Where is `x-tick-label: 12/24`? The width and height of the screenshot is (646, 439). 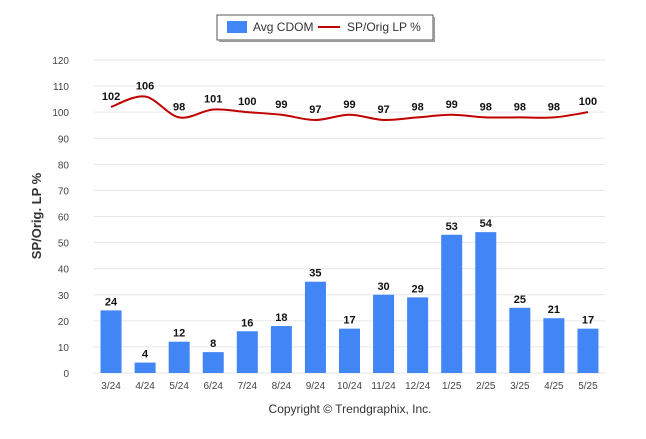 x-tick-label: 12/24 is located at coordinates (417, 386).